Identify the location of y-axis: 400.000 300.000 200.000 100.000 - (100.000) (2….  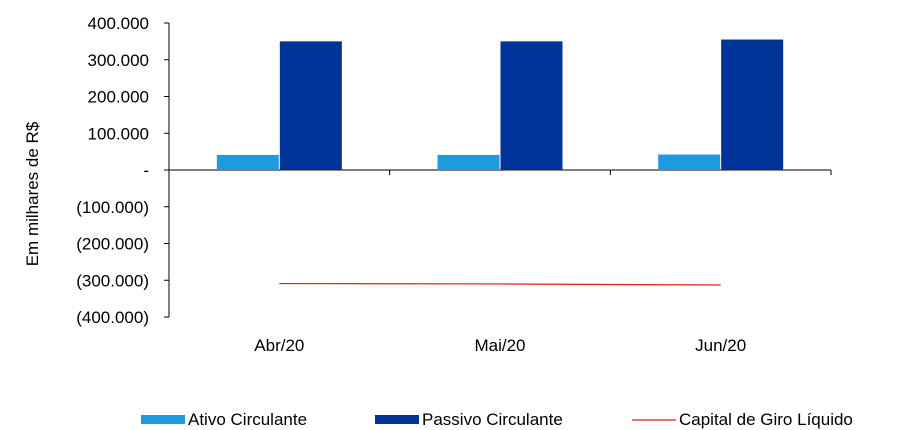
(123, 170).